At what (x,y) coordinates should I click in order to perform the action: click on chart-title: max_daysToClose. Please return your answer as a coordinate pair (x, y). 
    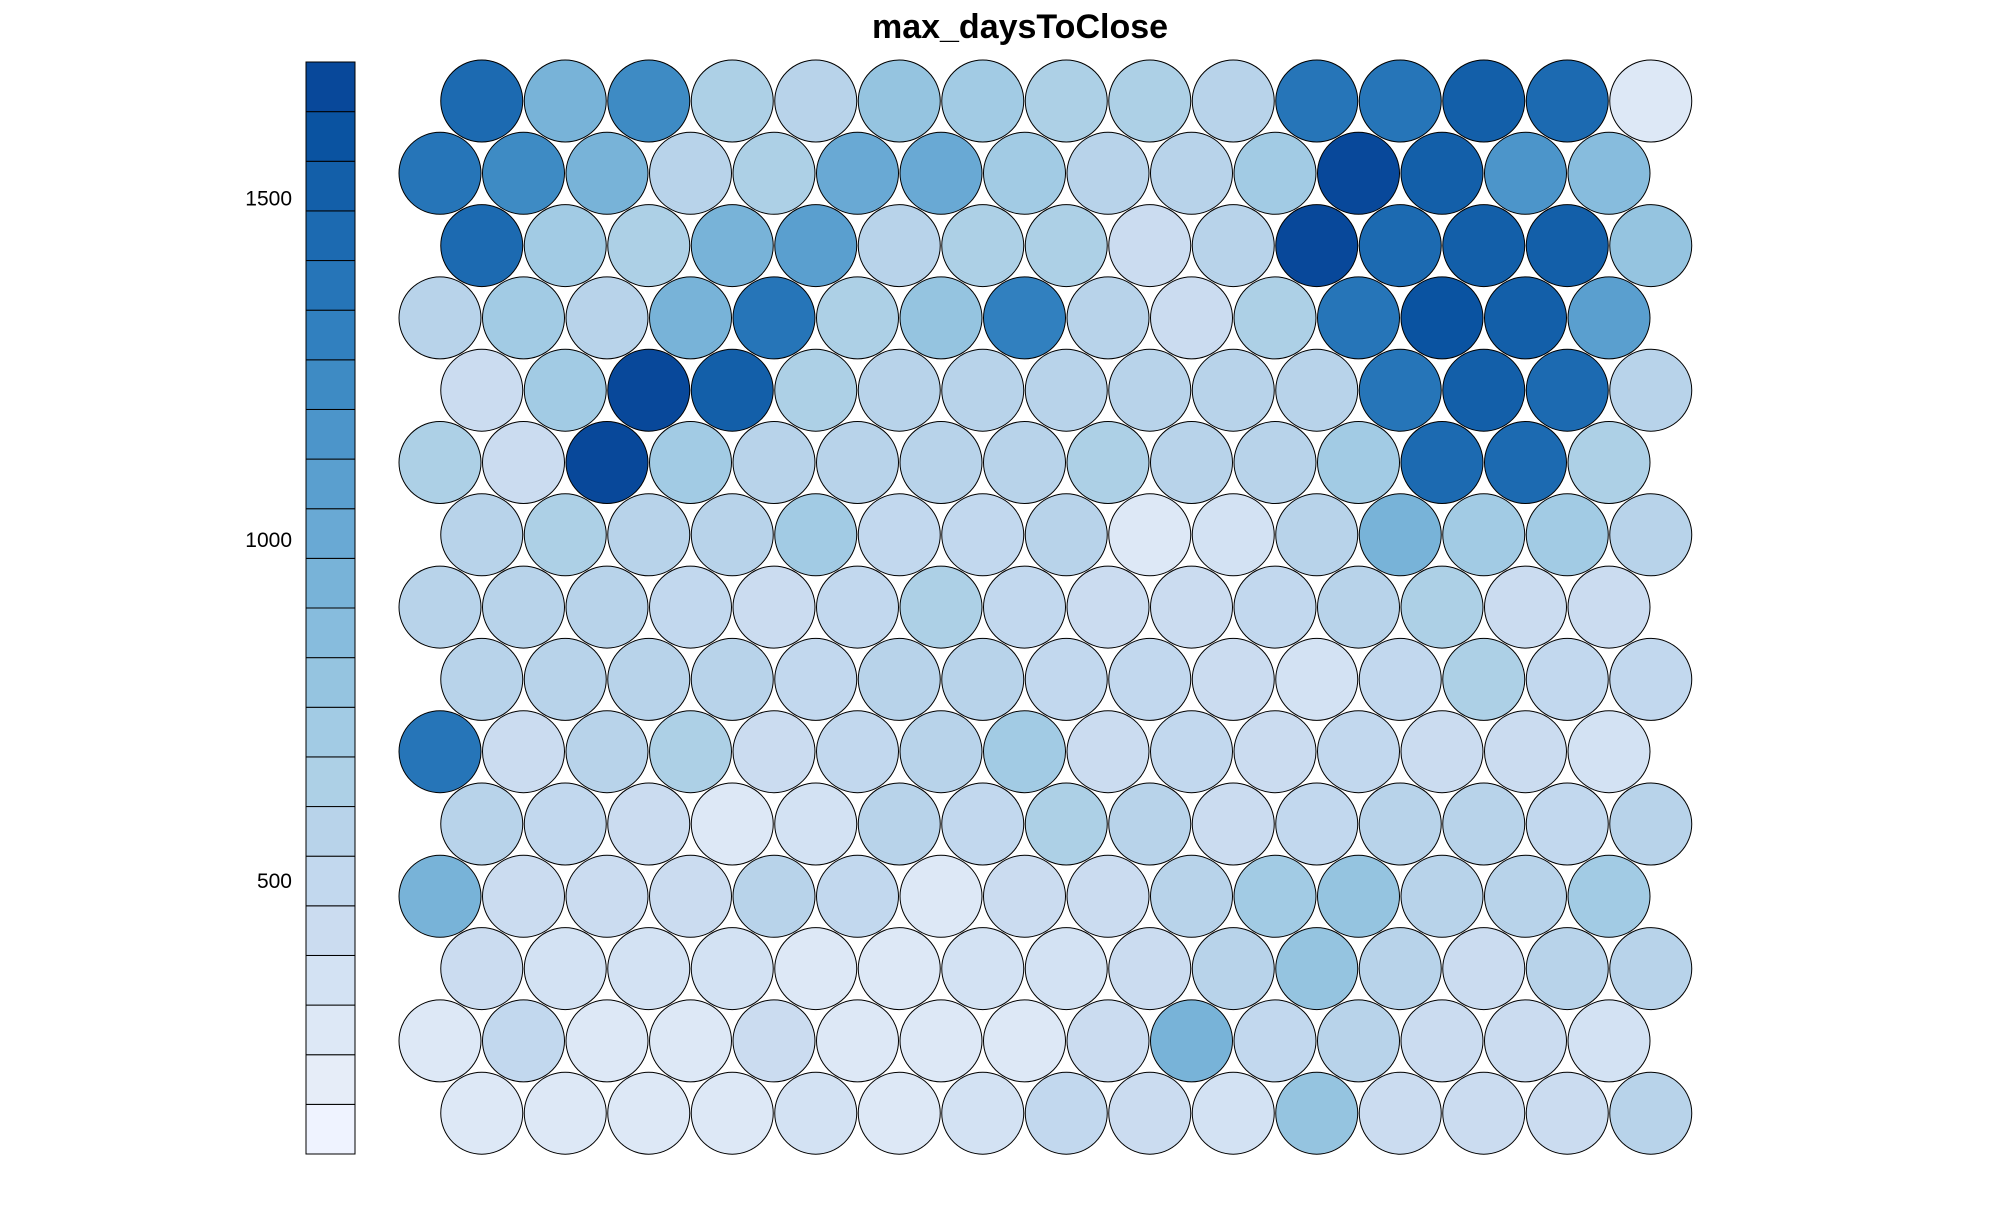
    Looking at the image, I should click on (1020, 27).